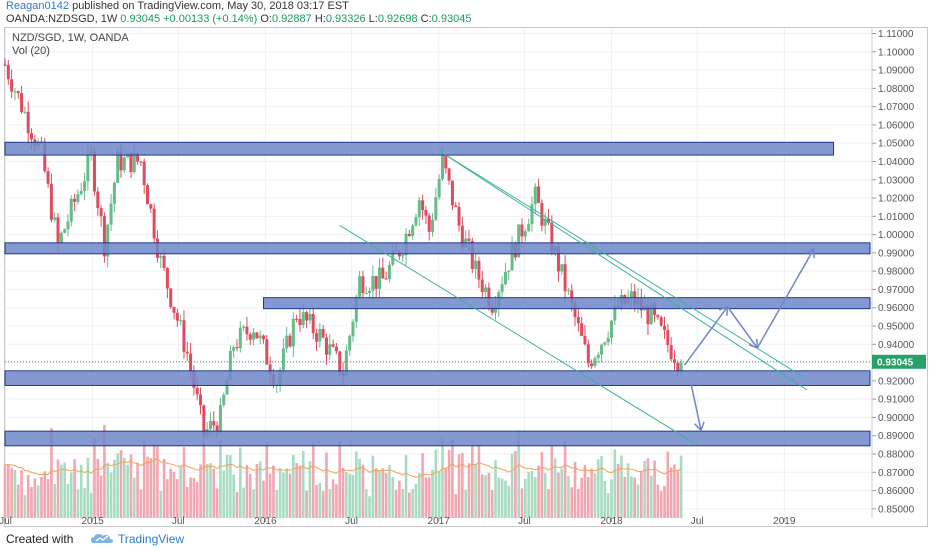 The image size is (932, 550). What do you see at coordinates (439, 521) in the screenshot?
I see `x-tick-label: 2017` at bounding box center [439, 521].